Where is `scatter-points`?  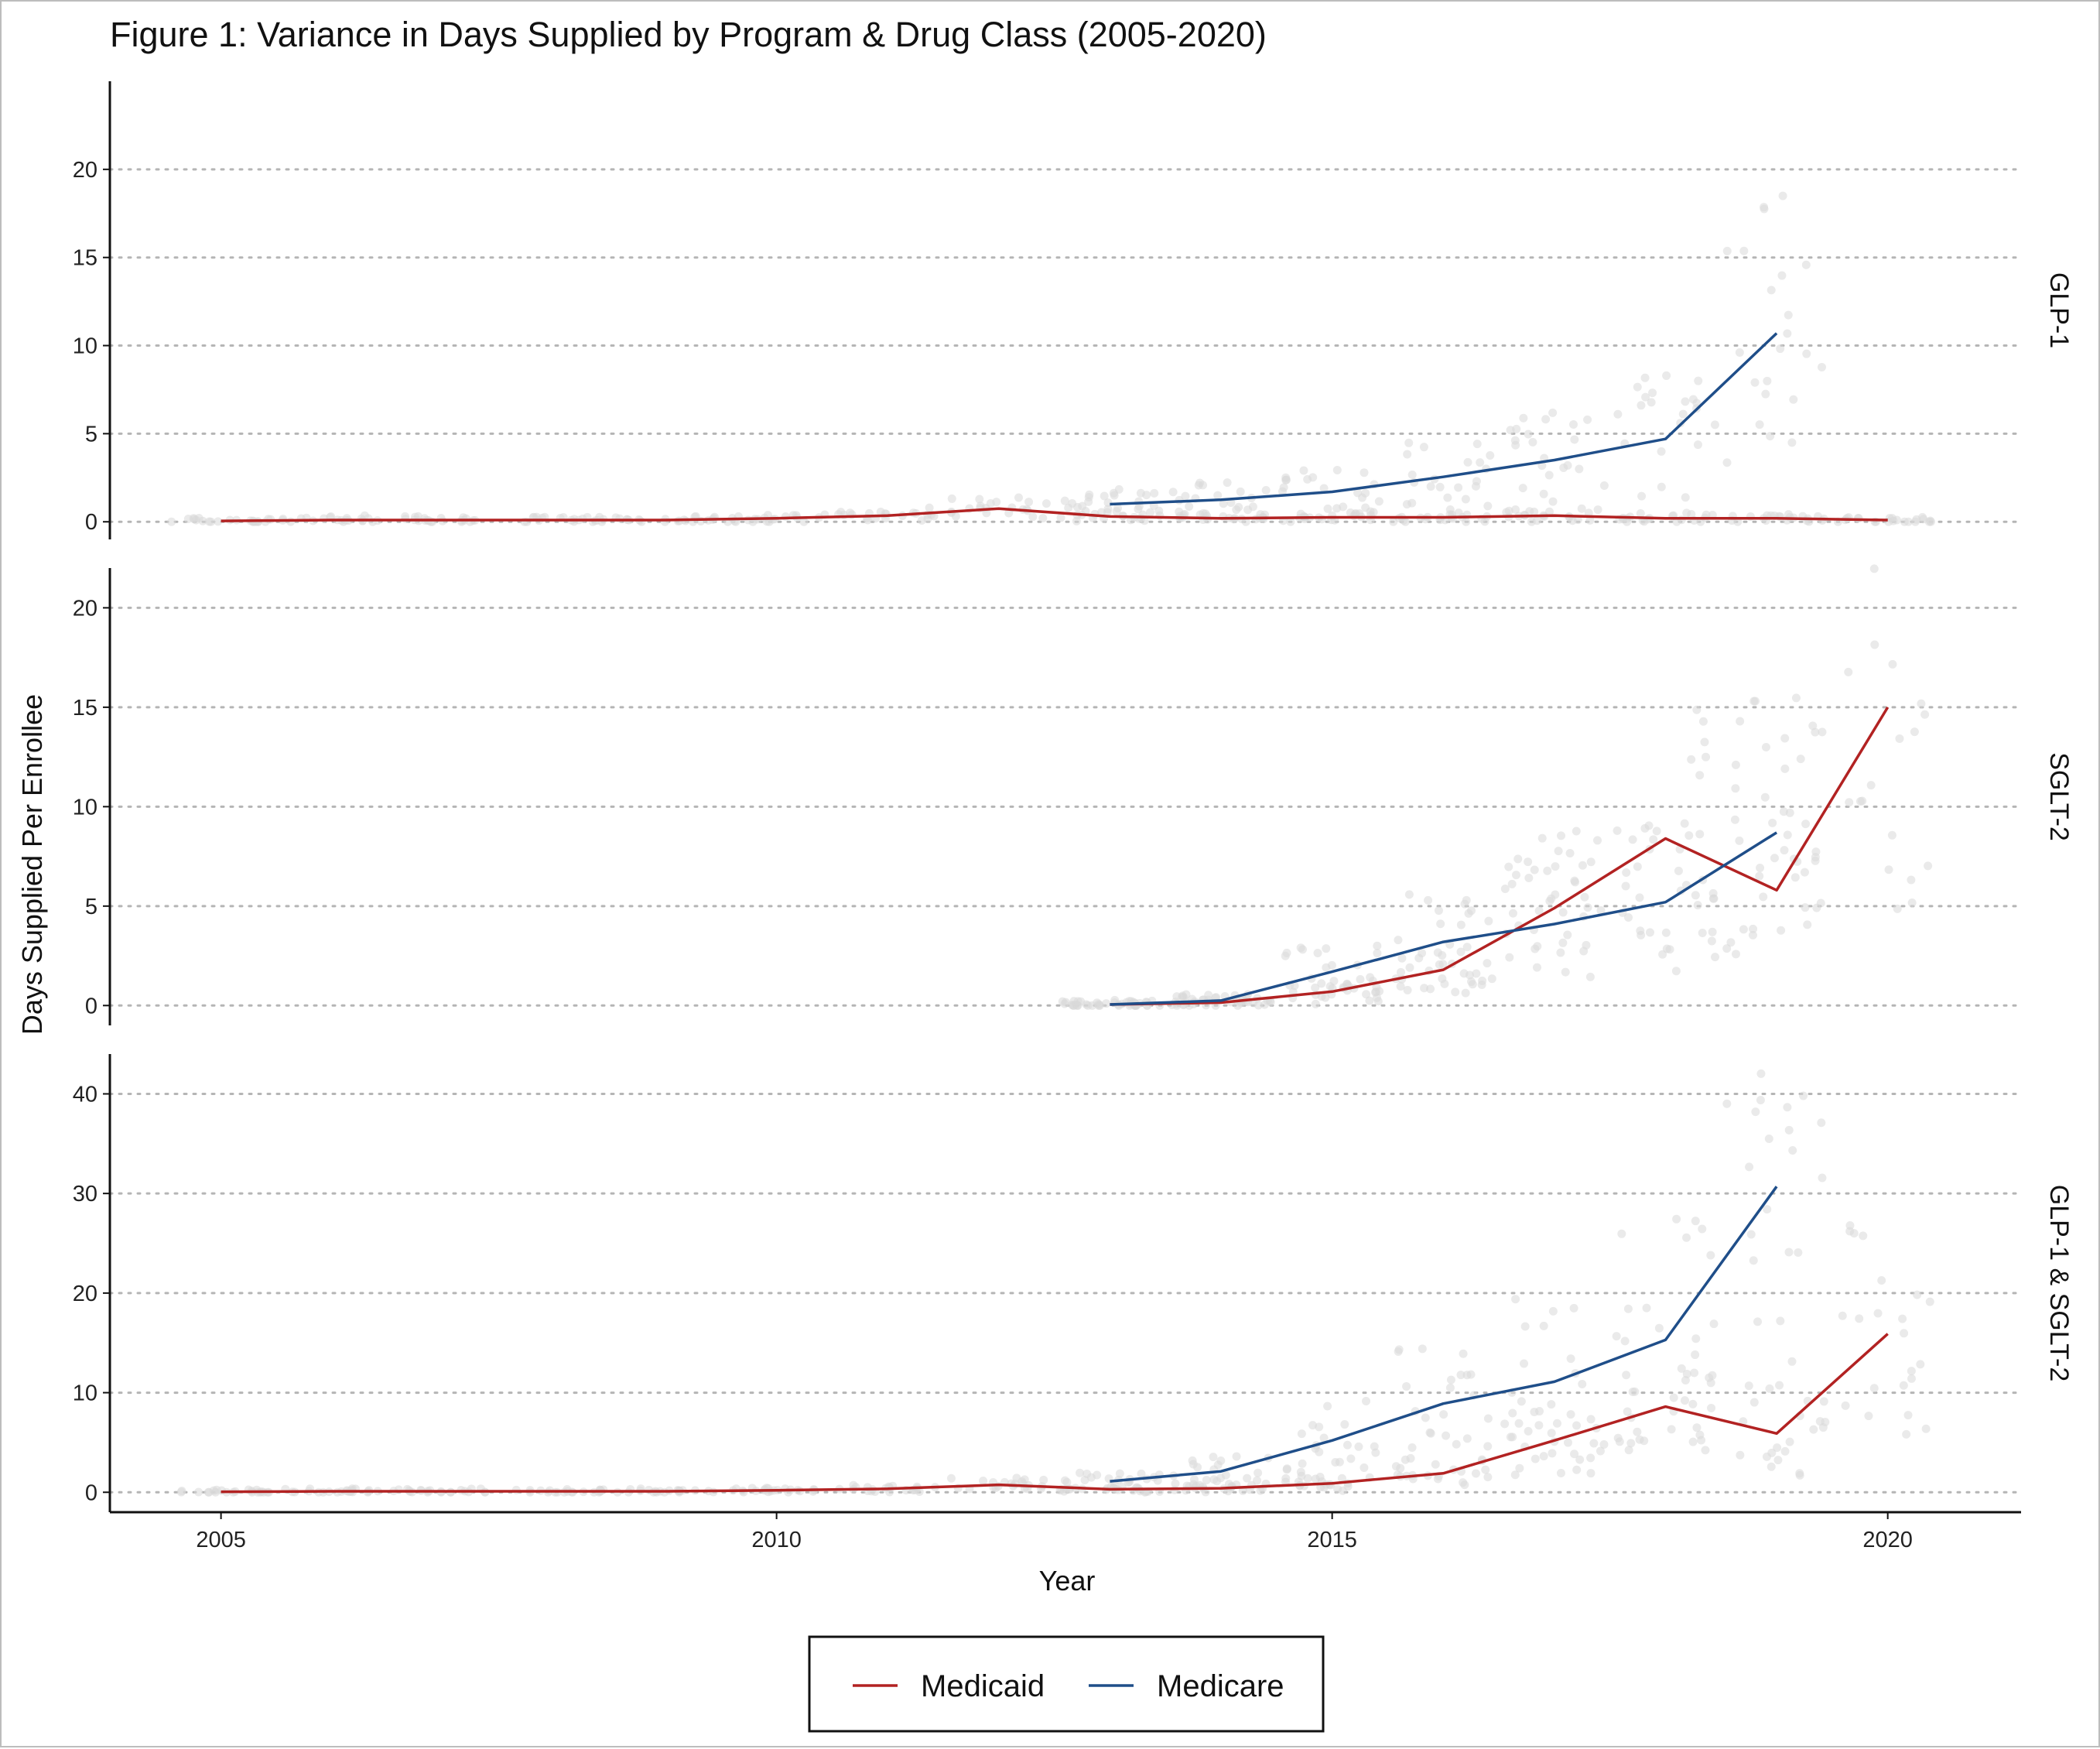
scatter-points is located at coordinates (1495, 787).